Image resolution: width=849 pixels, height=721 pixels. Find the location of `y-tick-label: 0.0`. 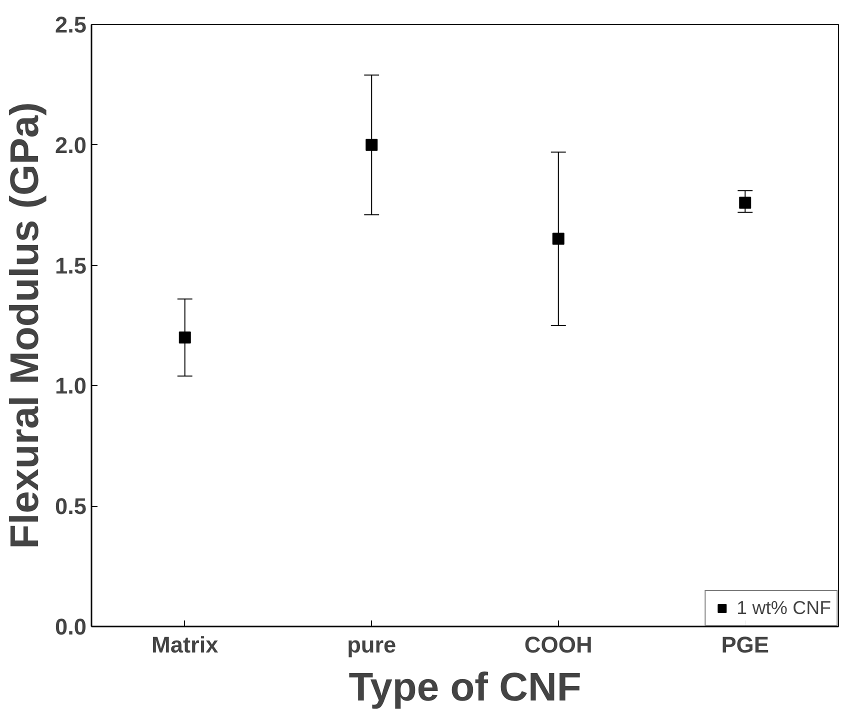

y-tick-label: 0.0 is located at coordinates (71, 627).